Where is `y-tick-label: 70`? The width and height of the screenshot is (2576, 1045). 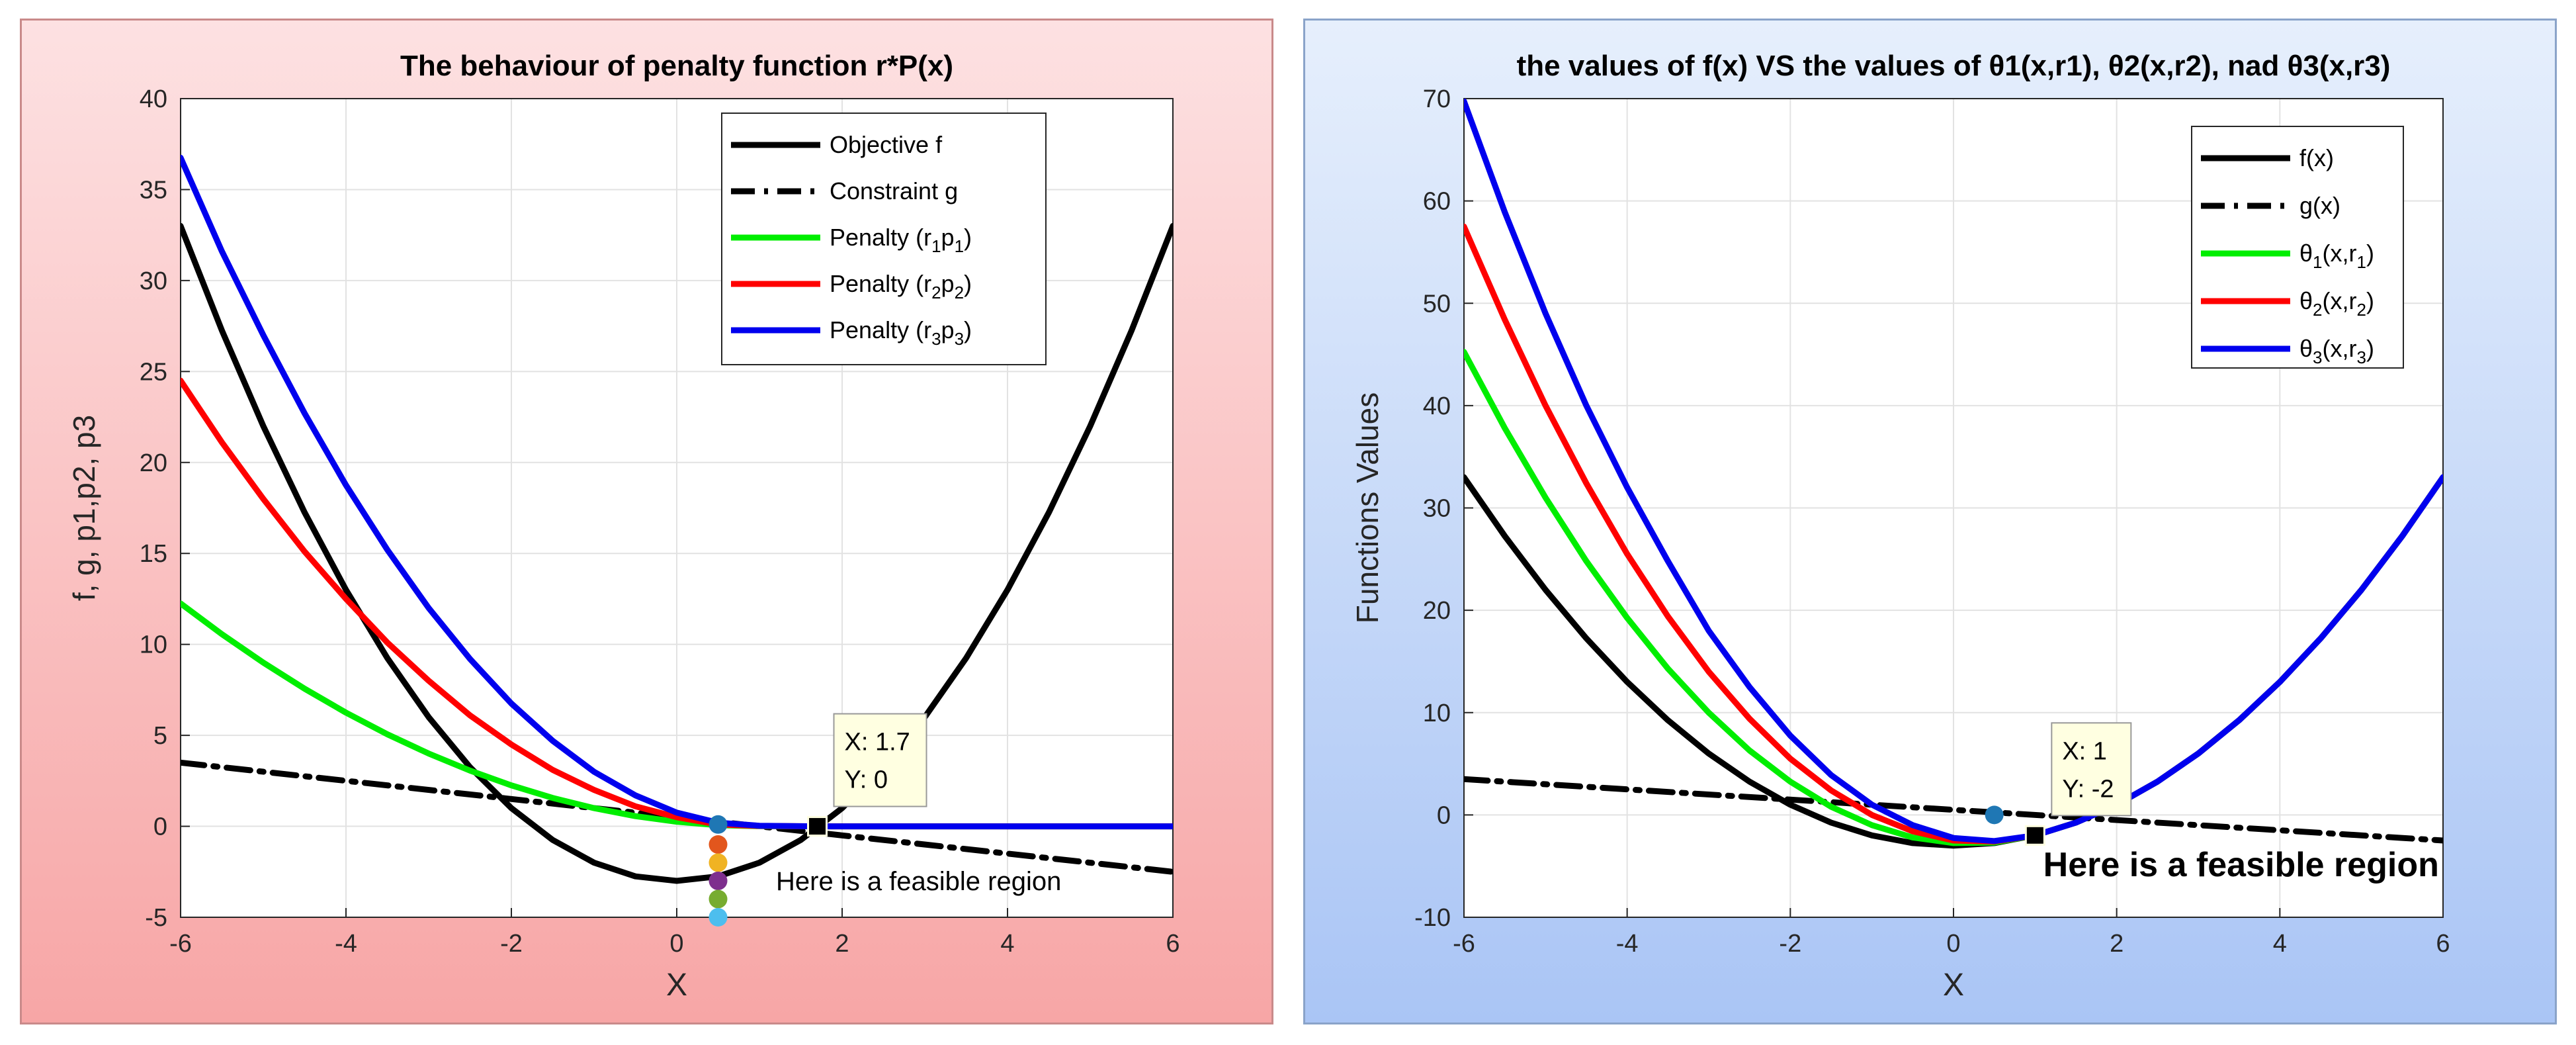 y-tick-label: 70 is located at coordinates (1437, 99).